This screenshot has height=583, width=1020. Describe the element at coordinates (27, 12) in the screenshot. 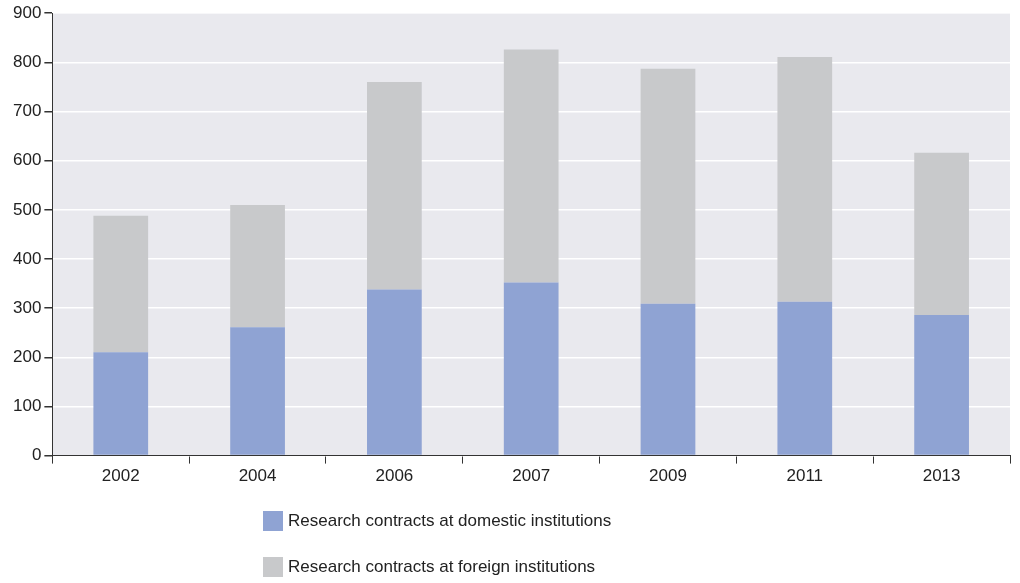

I see `y-tick-label: 900` at that location.